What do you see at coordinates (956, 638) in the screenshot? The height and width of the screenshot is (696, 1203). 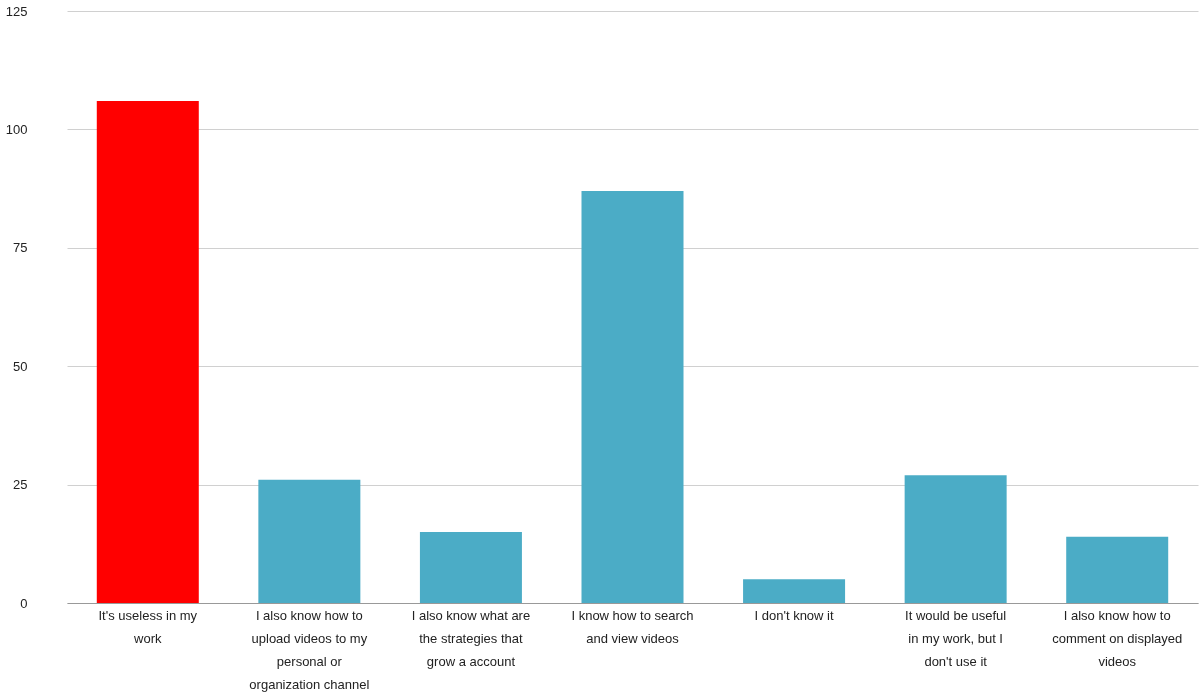 I see `x-tick-label: It would be useful in my work, but I don't use it` at bounding box center [956, 638].